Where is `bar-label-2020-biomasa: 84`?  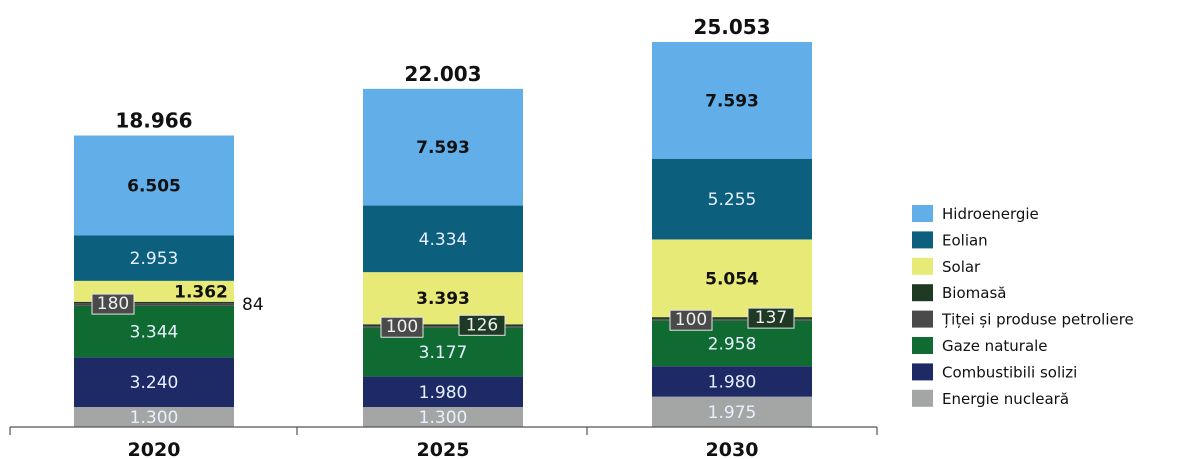 bar-label-2020-biomasa: 84 is located at coordinates (253, 305).